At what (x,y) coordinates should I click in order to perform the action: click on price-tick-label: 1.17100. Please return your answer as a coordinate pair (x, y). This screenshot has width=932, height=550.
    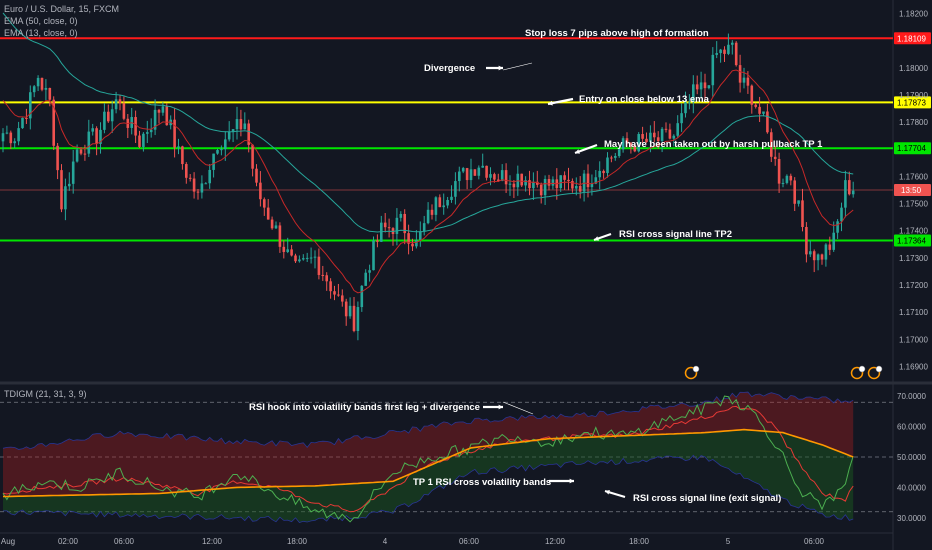
    Looking at the image, I should click on (913, 312).